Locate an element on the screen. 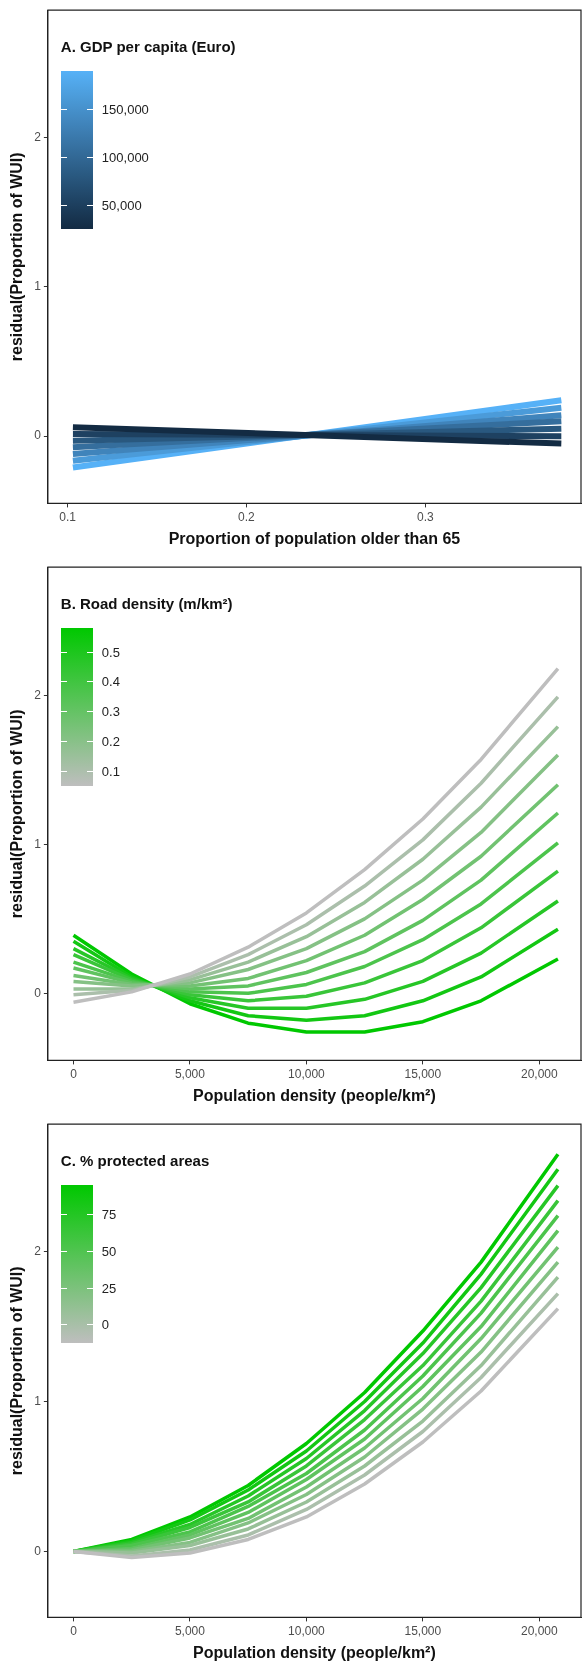  color-bar-title: A. GDP per capita (Euro) is located at coordinates (148, 47).